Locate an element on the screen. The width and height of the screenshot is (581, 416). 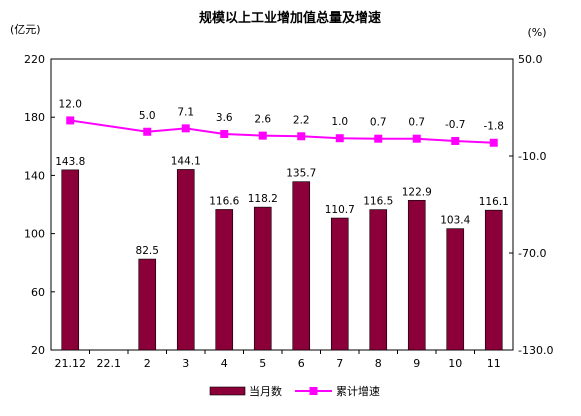
bar-data-label: 103.4 is located at coordinates (455, 221).